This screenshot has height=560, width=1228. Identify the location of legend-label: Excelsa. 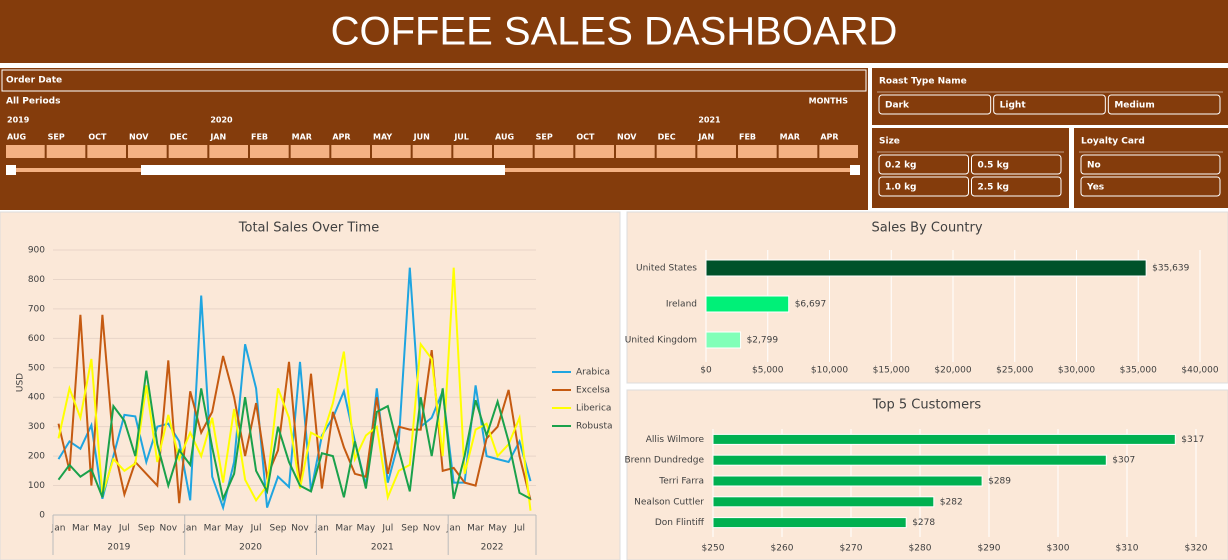
(593, 391).